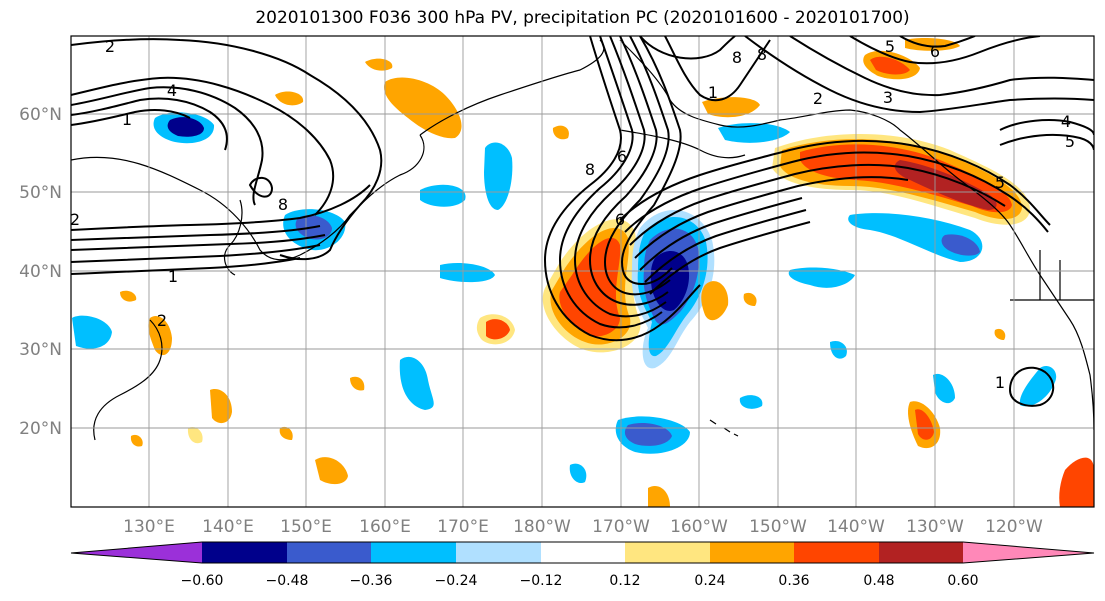  I want to click on lat-label: 20°N, so click(40, 429).